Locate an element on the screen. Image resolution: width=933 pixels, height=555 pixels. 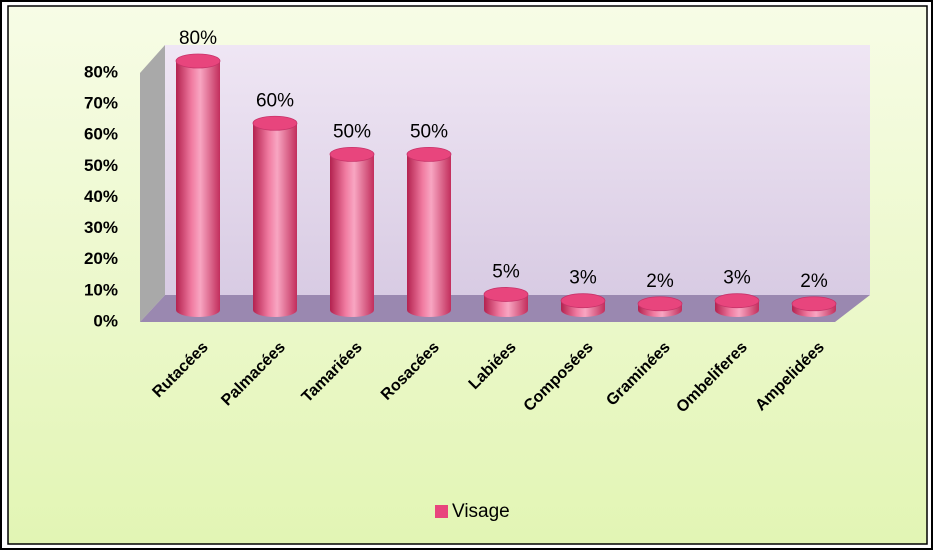
y-tick-label: 0% is located at coordinates (105, 320).